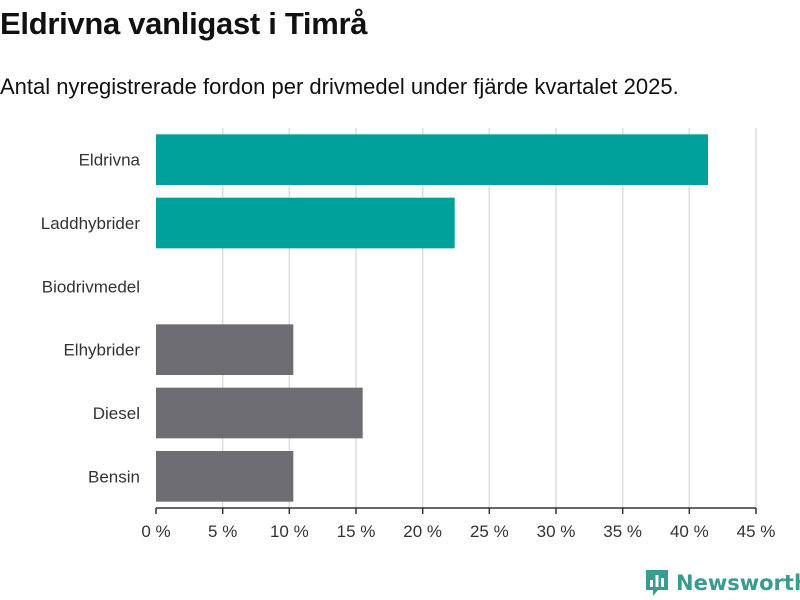 Image resolution: width=800 pixels, height=600 pixels. What do you see at coordinates (622, 531) in the screenshot?
I see `x-tick-label: 35 %` at bounding box center [622, 531].